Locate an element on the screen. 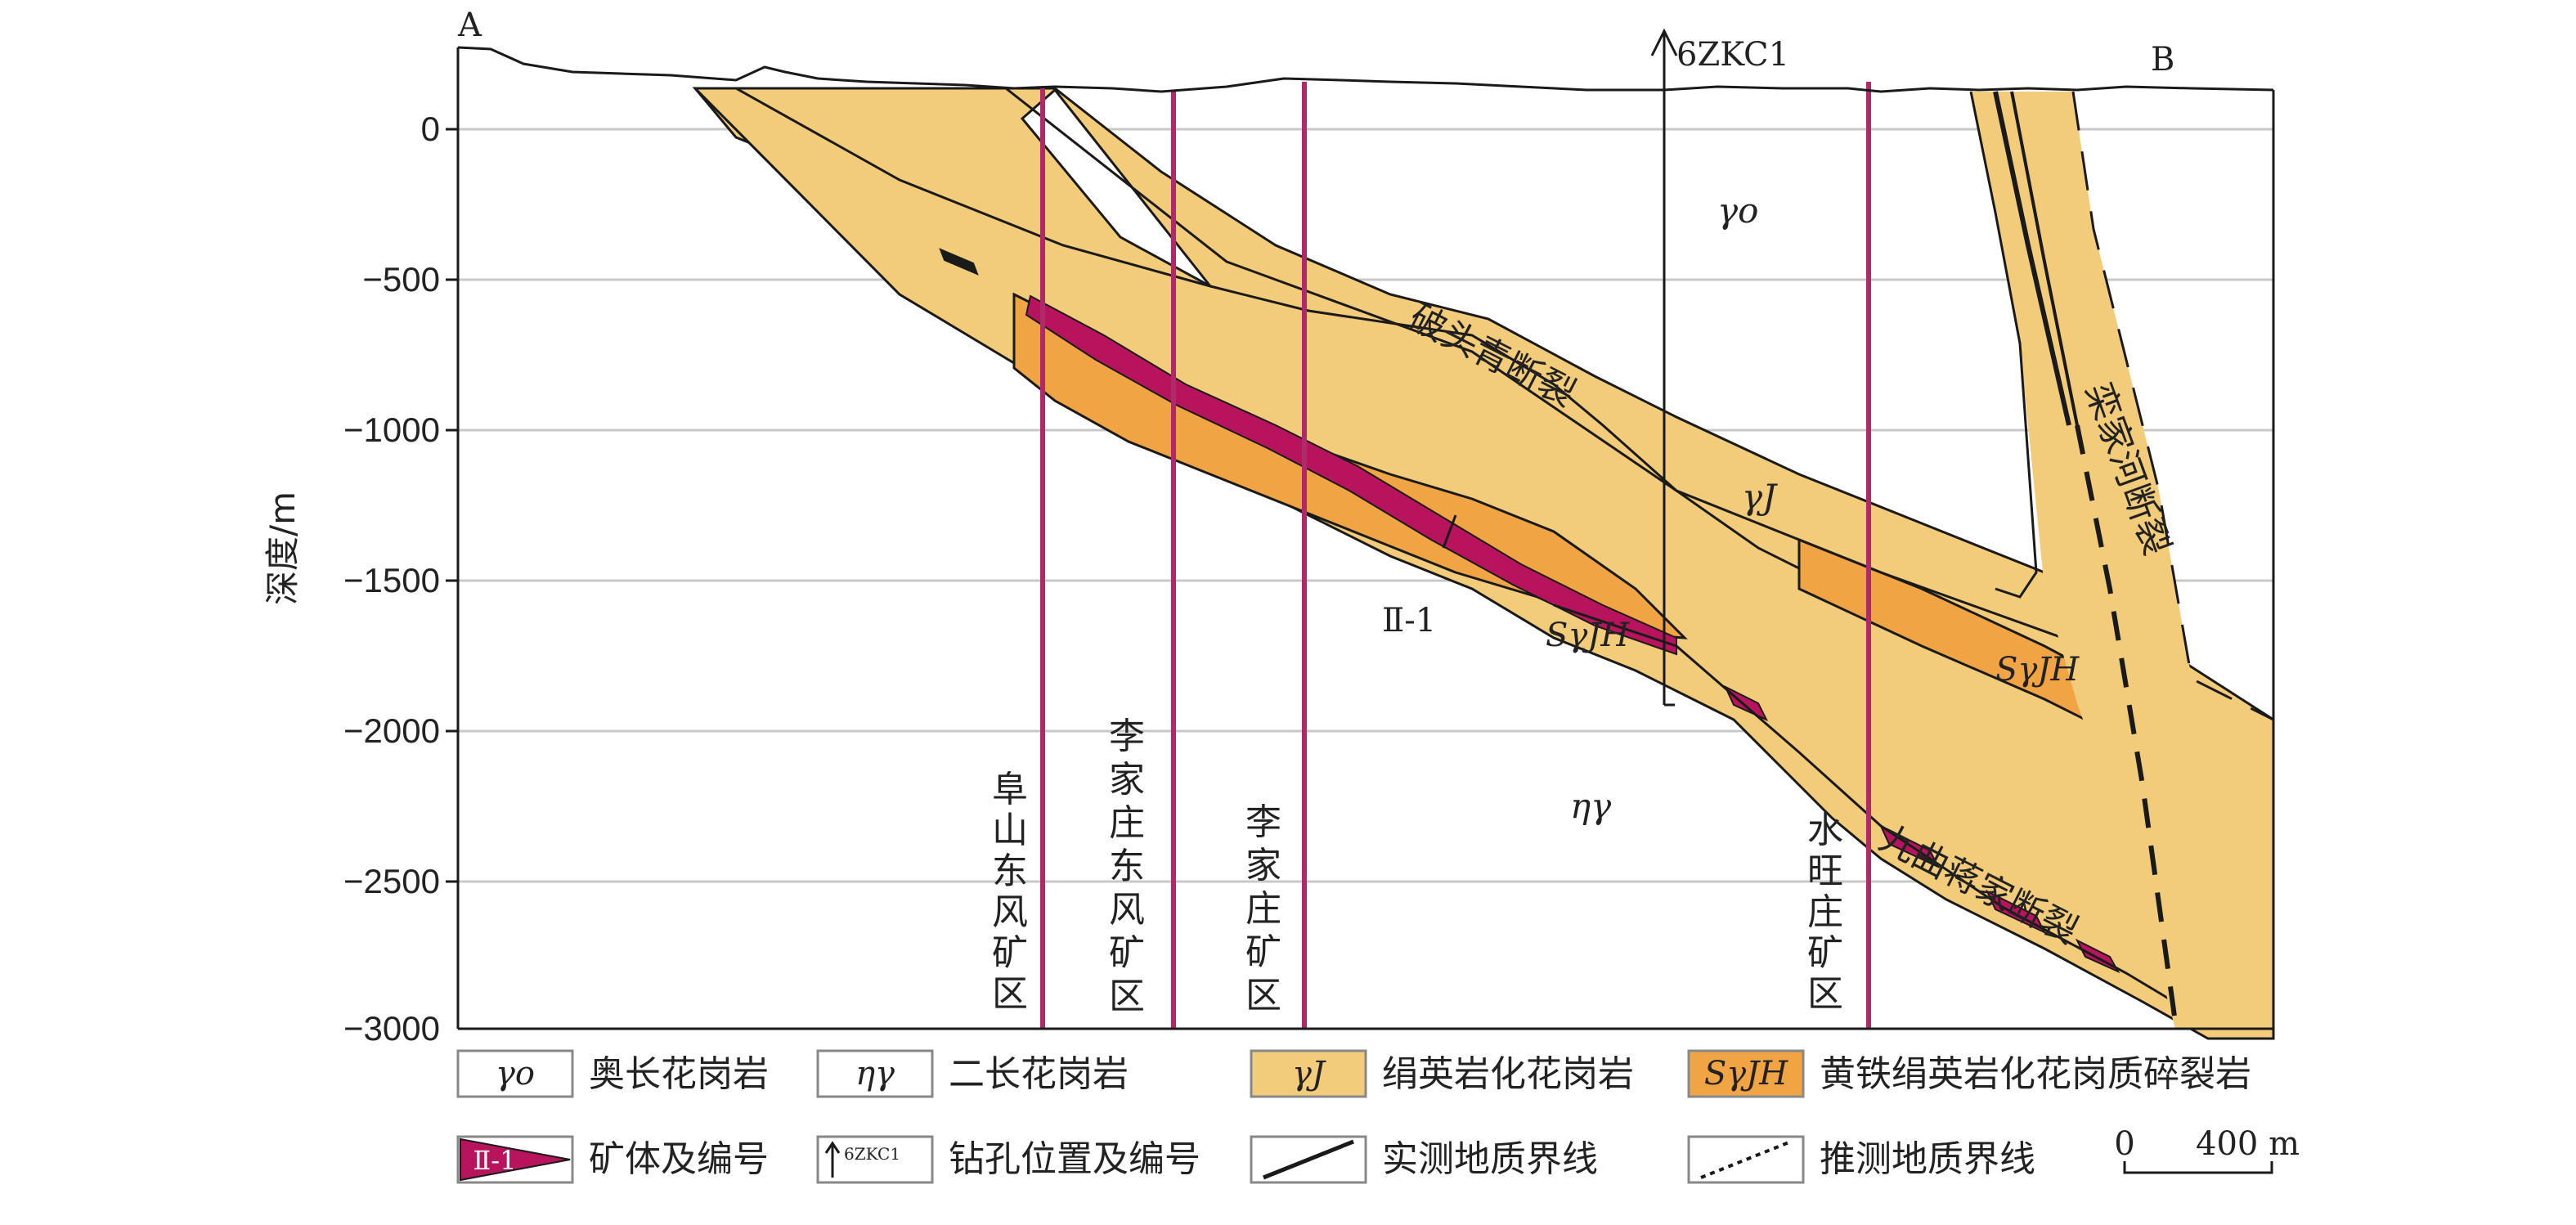 This screenshot has width=2576, height=1225. legend-ore-shape is located at coordinates (516, 1160).